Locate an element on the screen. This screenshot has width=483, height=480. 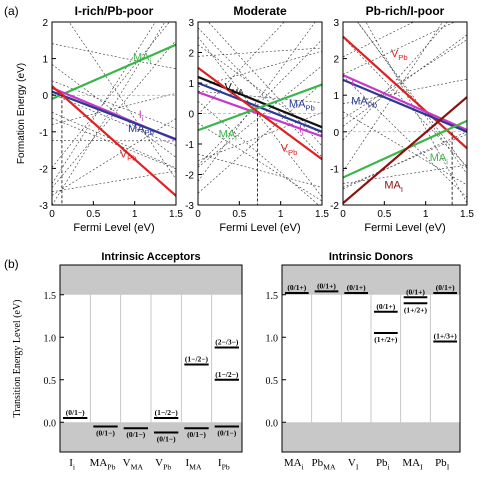
series-label-ma-i: MAi is located at coordinates (439, 159).